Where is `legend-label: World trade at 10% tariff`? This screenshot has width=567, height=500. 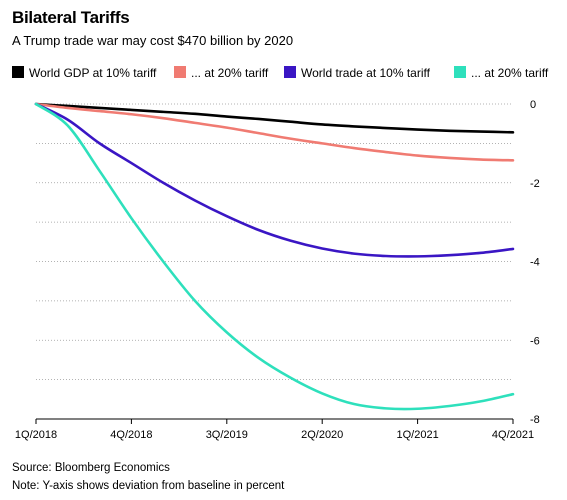
legend-label: World trade at 10% tariff is located at coordinates (365, 73).